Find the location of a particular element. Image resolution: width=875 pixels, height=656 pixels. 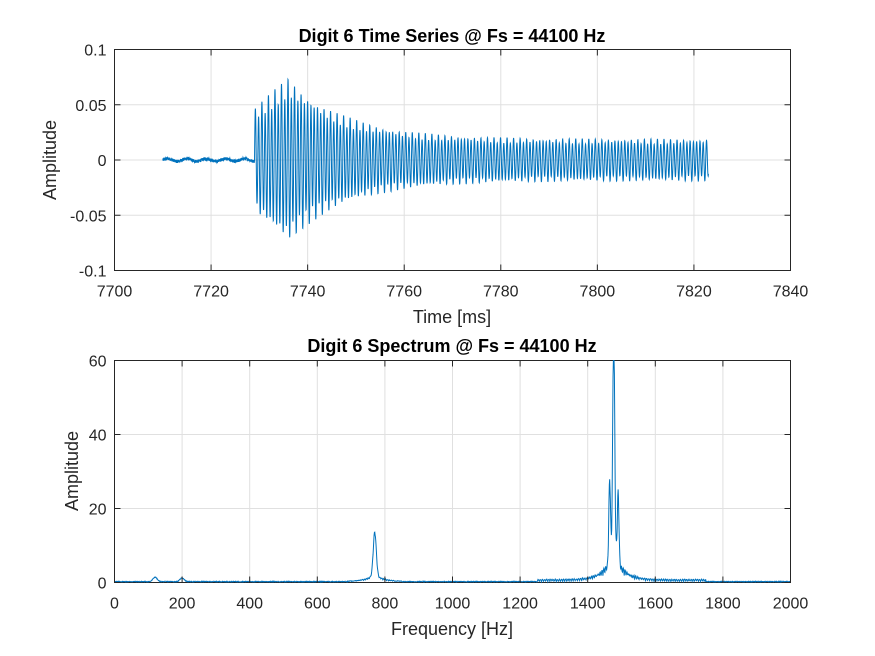

time-series-y-label: Amplitude is located at coordinates (50, 160).